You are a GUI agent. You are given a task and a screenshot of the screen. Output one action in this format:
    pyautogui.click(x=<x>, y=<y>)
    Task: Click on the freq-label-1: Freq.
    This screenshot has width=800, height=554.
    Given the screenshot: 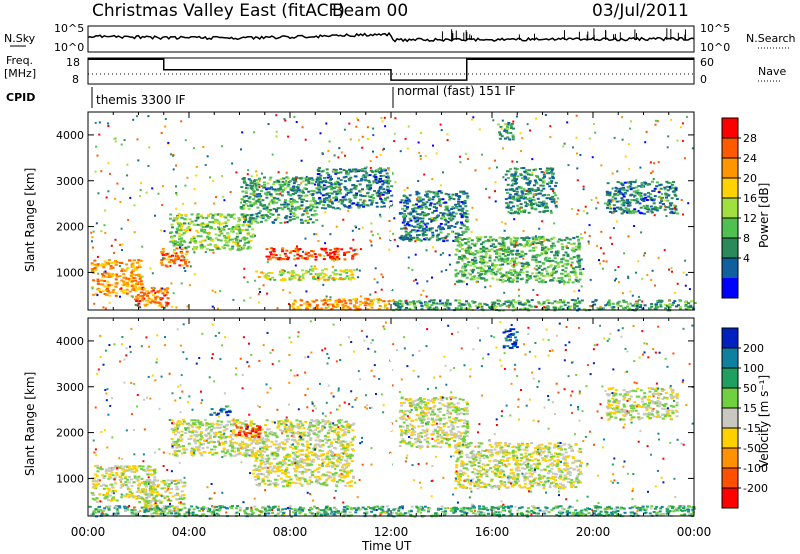 What is the action you would take?
    pyautogui.click(x=19, y=60)
    